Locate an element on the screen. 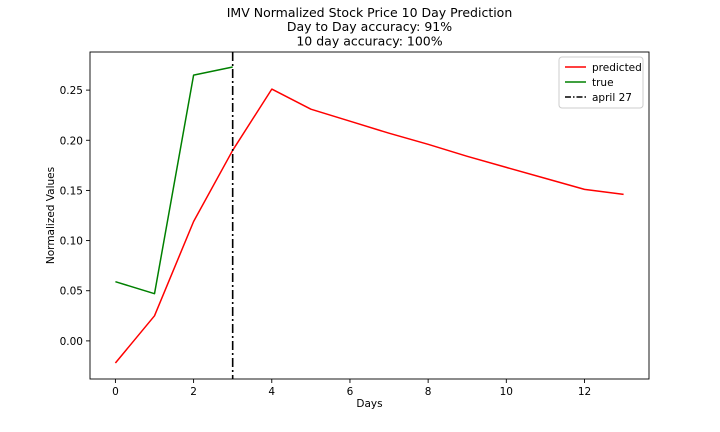 This screenshot has width=720, height=432. y-tick-label: 0.00 is located at coordinates (71, 342).